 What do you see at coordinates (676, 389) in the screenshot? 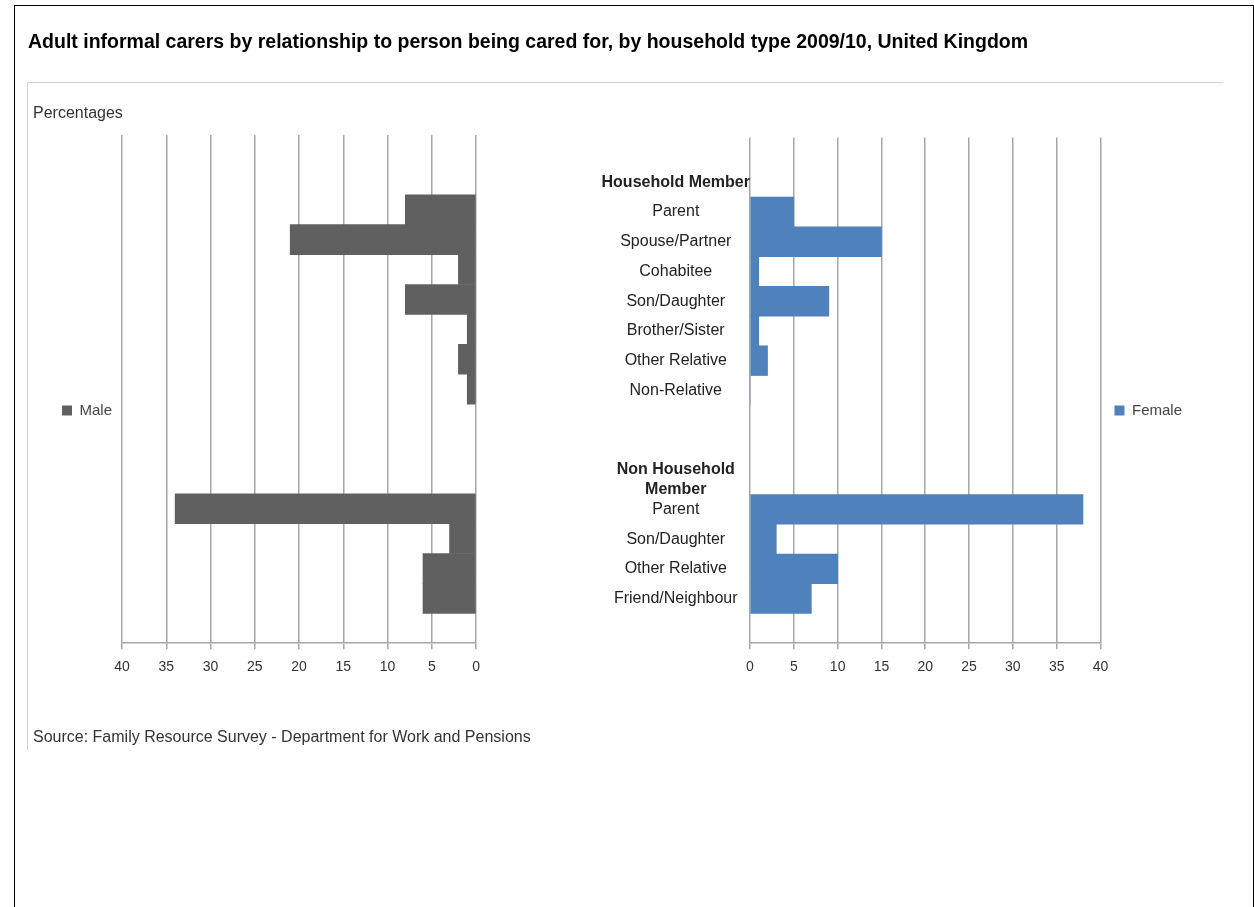
I see `y-tick-label: Non-Relative` at bounding box center [676, 389].